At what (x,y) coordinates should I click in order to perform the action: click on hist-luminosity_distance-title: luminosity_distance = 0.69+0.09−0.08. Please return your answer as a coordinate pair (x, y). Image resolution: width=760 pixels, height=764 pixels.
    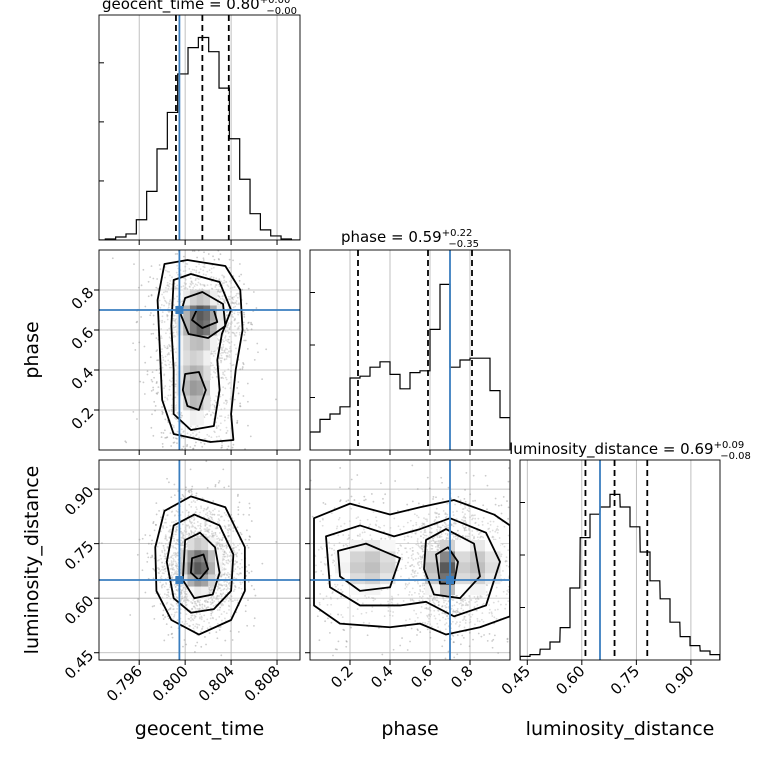
    Looking at the image, I should click on (630, 451).